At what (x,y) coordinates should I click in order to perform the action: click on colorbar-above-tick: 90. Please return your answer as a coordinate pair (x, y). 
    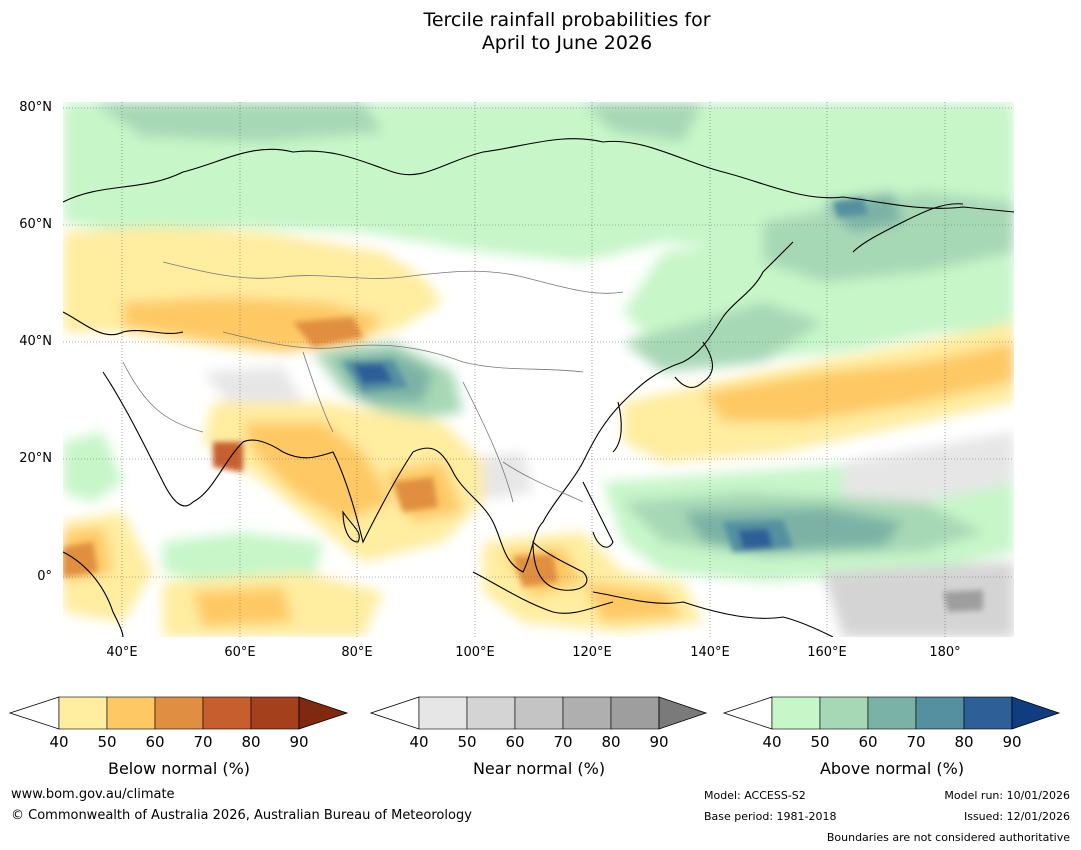
    Looking at the image, I should click on (1012, 742).